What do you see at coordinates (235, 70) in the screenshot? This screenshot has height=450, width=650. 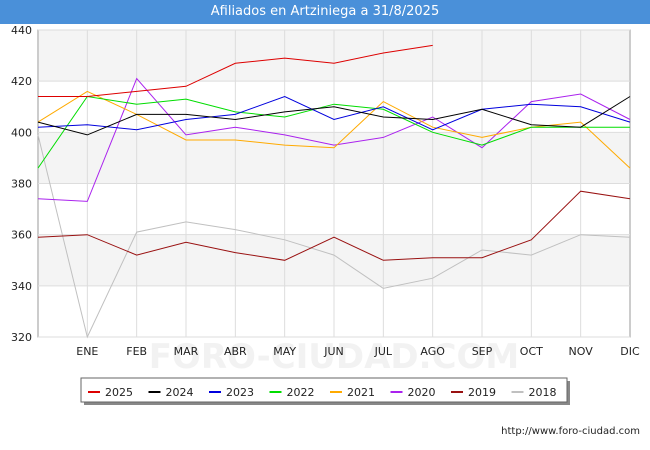 I see `series-line-2025` at bounding box center [235, 70].